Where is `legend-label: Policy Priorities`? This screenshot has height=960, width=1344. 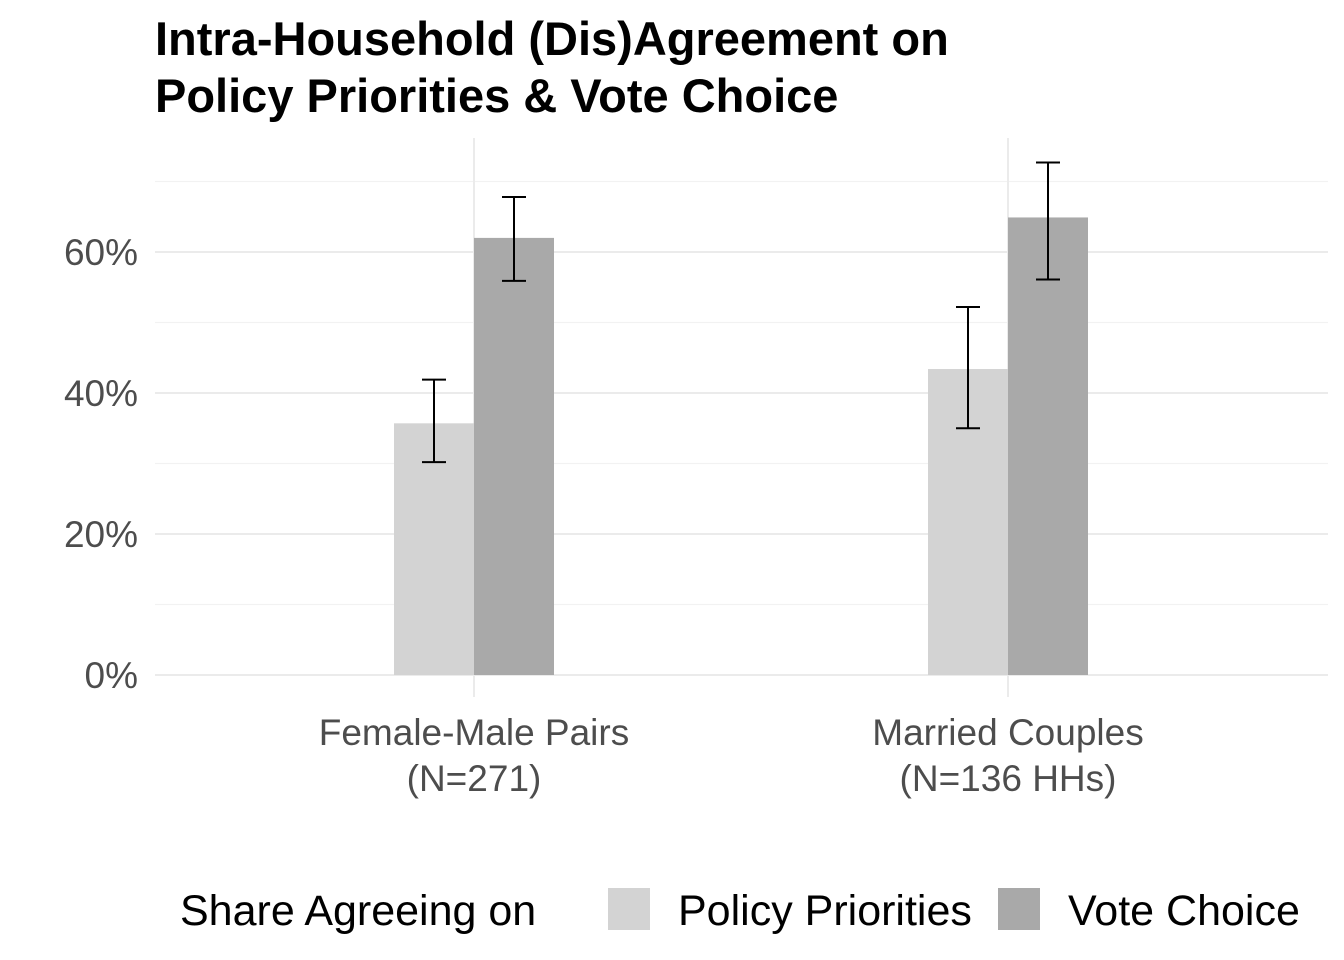 legend-label: Policy Priorities is located at coordinates (825, 911).